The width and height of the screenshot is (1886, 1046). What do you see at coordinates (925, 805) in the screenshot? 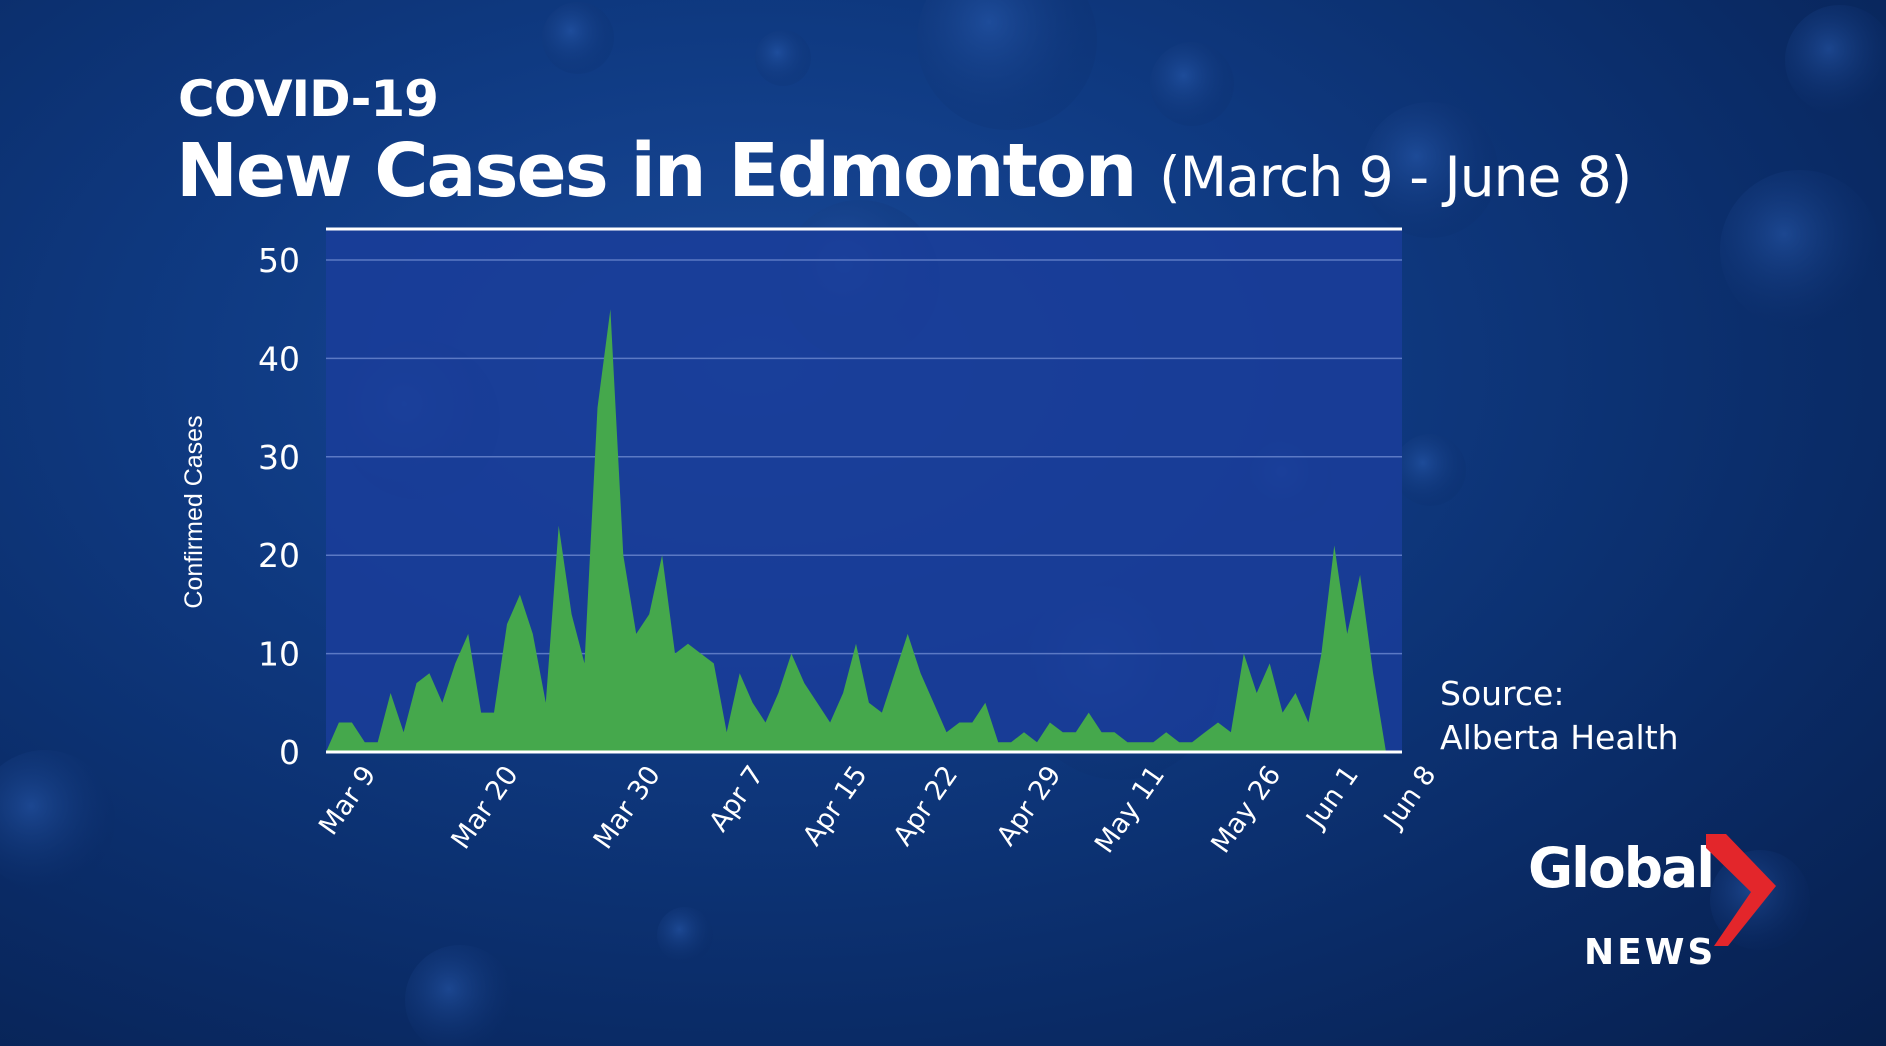
I see `x-tick-label: Apr 22` at bounding box center [925, 805].